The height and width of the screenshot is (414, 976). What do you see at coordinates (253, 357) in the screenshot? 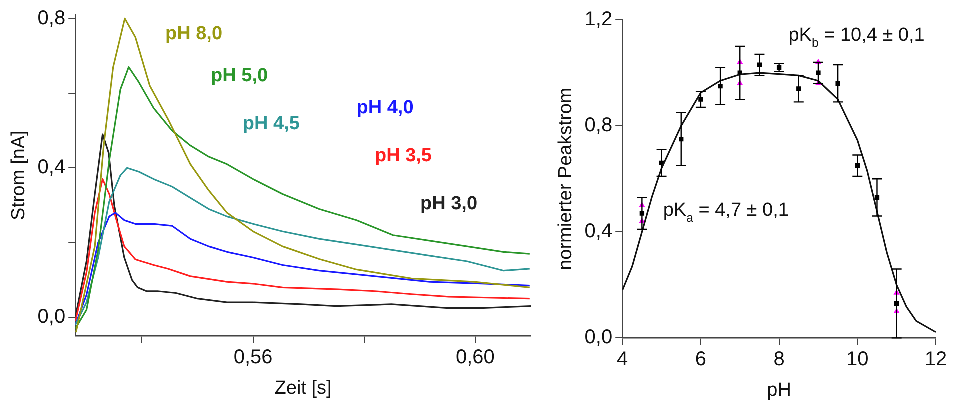
I see `x-tick-label: 0,56` at bounding box center [253, 357].